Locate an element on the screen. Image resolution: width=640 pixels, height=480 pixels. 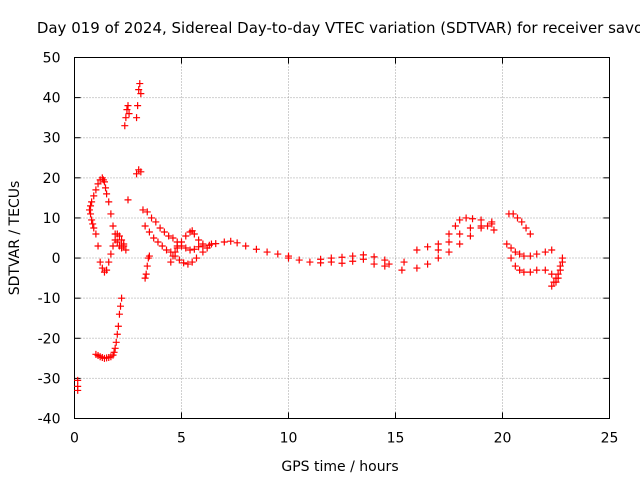
series-evening-flat is located at coordinates (339, 262).